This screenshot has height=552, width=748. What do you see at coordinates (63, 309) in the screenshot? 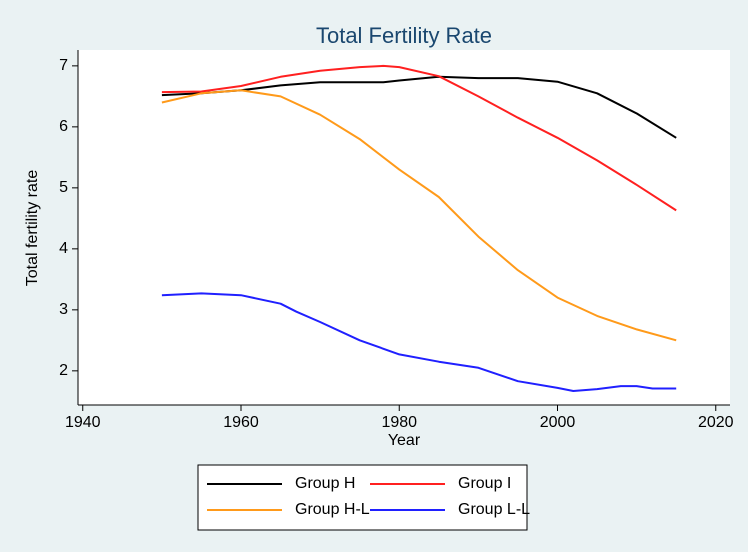
I see `y-tick-label: 3` at bounding box center [63, 309].